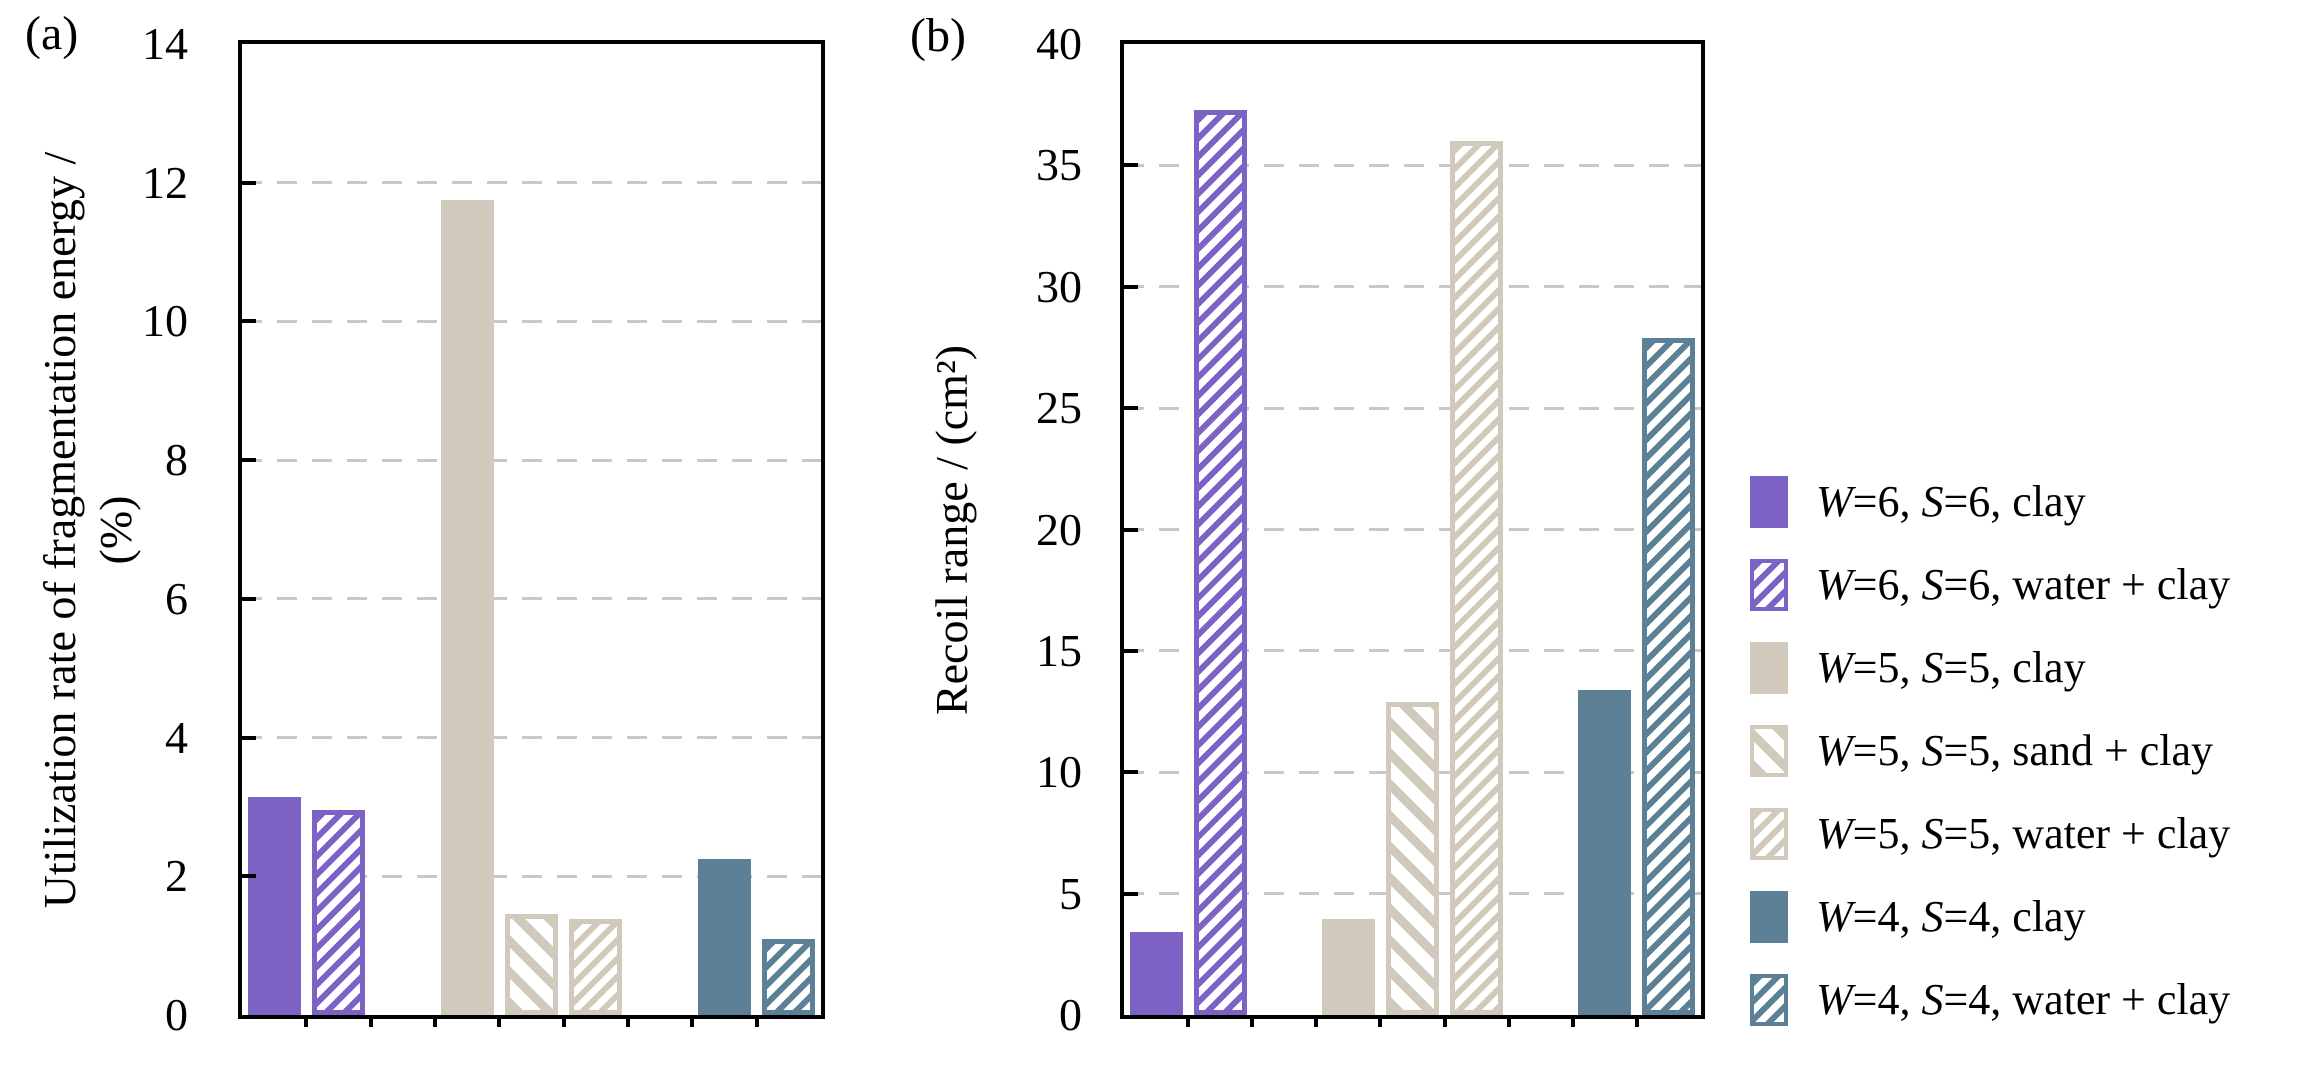  Describe the element at coordinates (1070, 893) in the screenshot. I see `y-tick-label-b: 5` at that location.